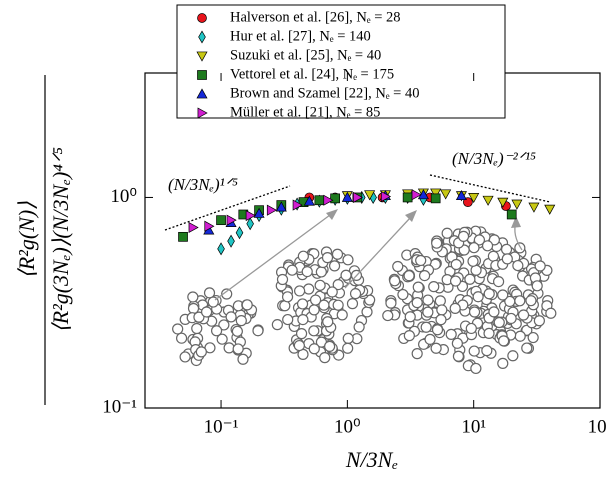 Image resolution: width=606 pixels, height=478 pixels. Describe the element at coordinates (597, 426) in the screenshot. I see `x-tick-label: 10²` at that location.